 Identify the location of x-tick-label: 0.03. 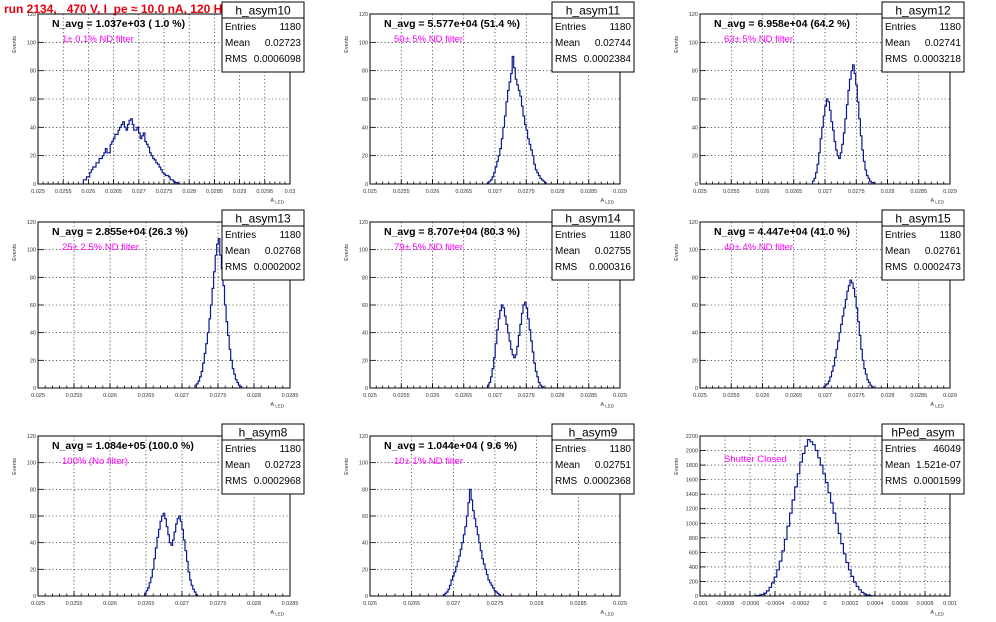
(290, 192).